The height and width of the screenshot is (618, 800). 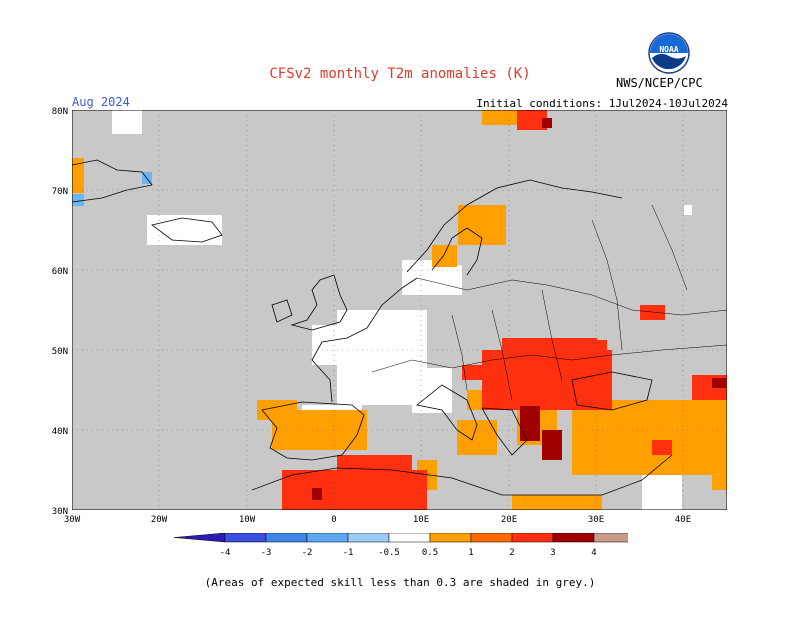 I want to click on colorbar-tick-label: 4, so click(x=593, y=552).